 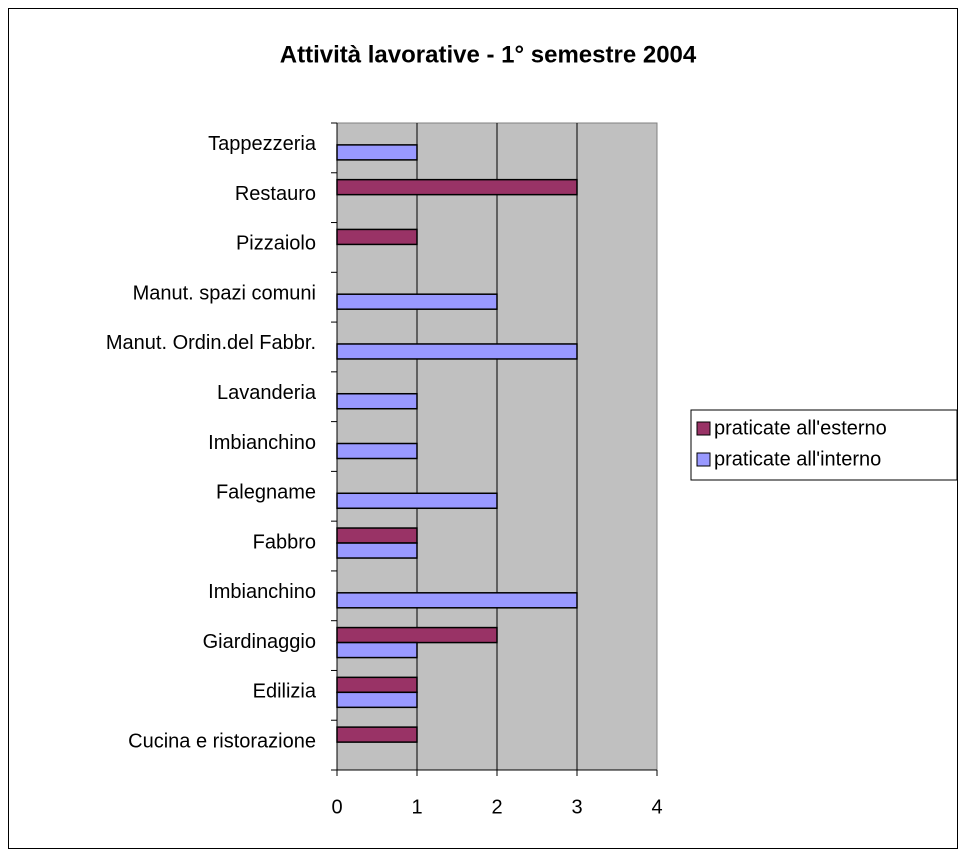 I want to click on y-tick-label: Lavanderia, so click(x=267, y=393).